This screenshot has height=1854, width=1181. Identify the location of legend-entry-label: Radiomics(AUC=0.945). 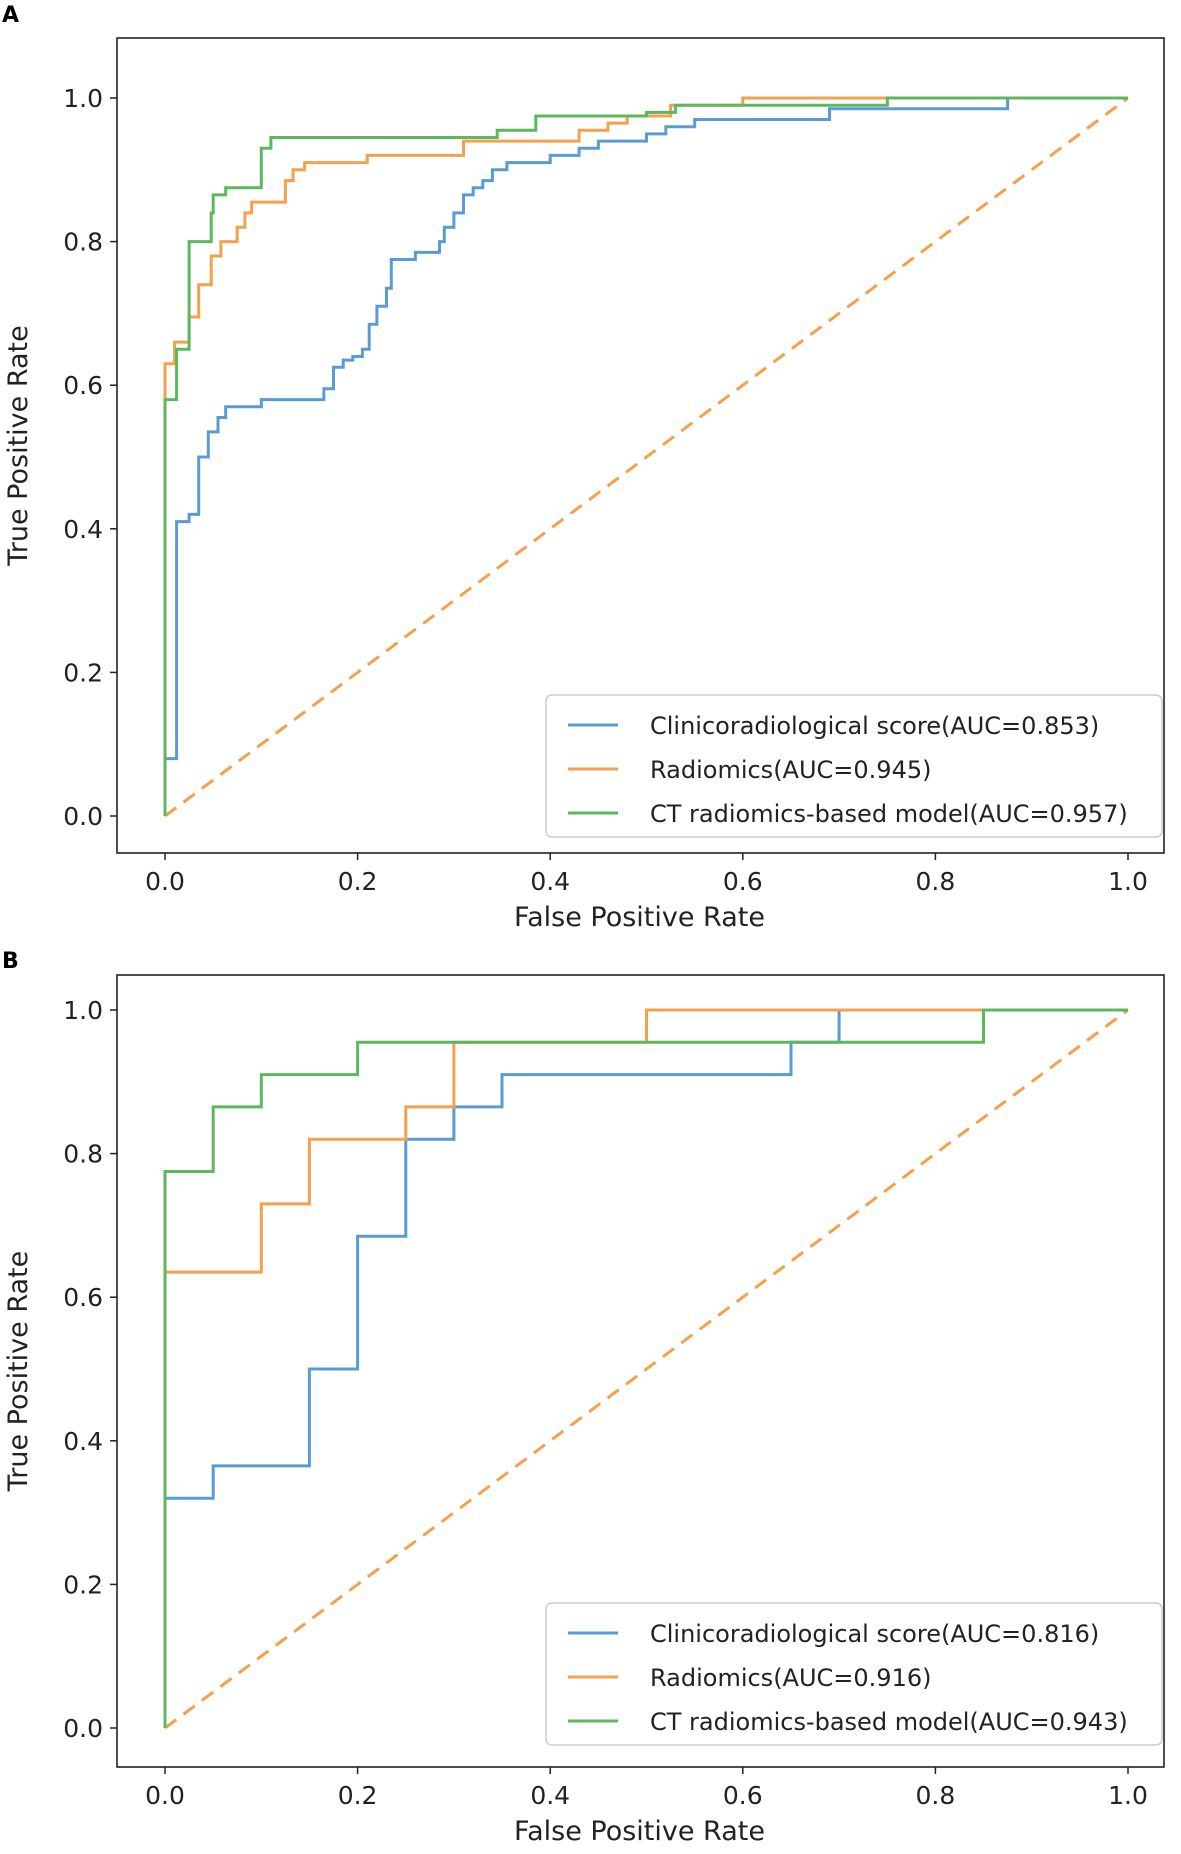
(790, 770).